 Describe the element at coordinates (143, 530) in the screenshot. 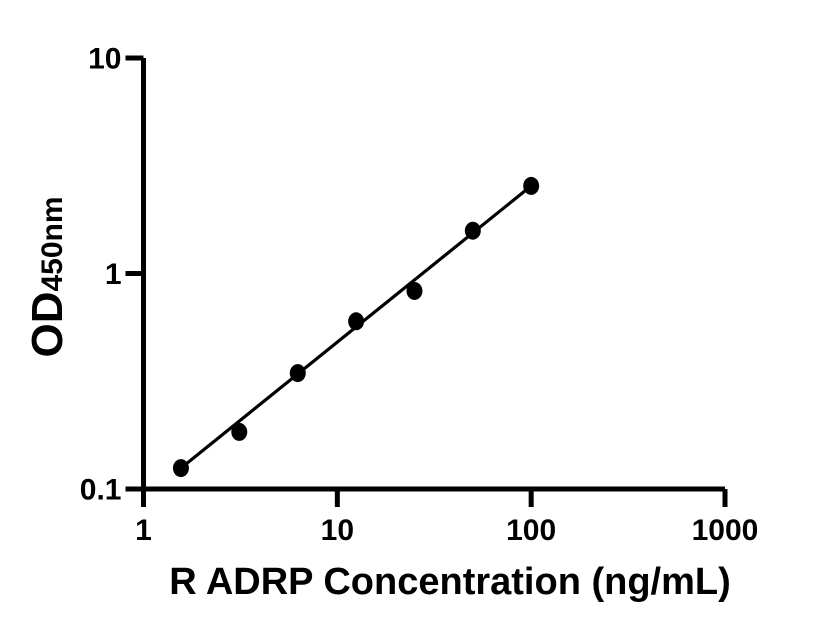

I see `x-tick-label: 1` at that location.